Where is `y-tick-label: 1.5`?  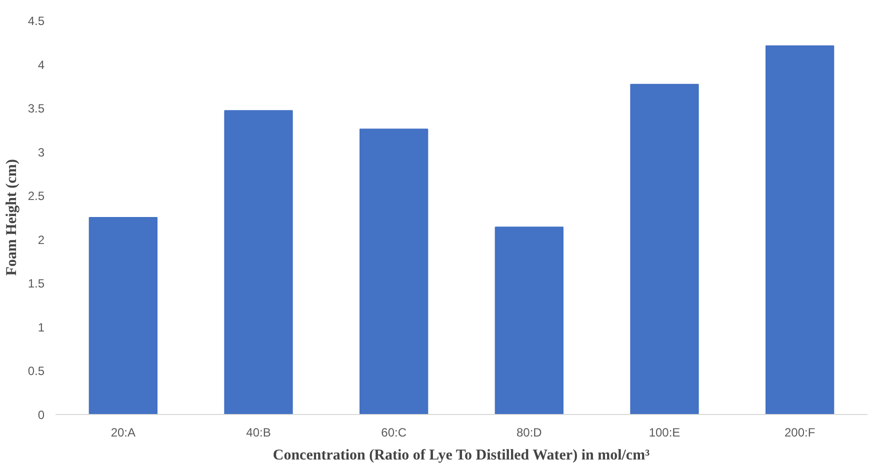
y-tick-label: 1.5 is located at coordinates (36, 283).